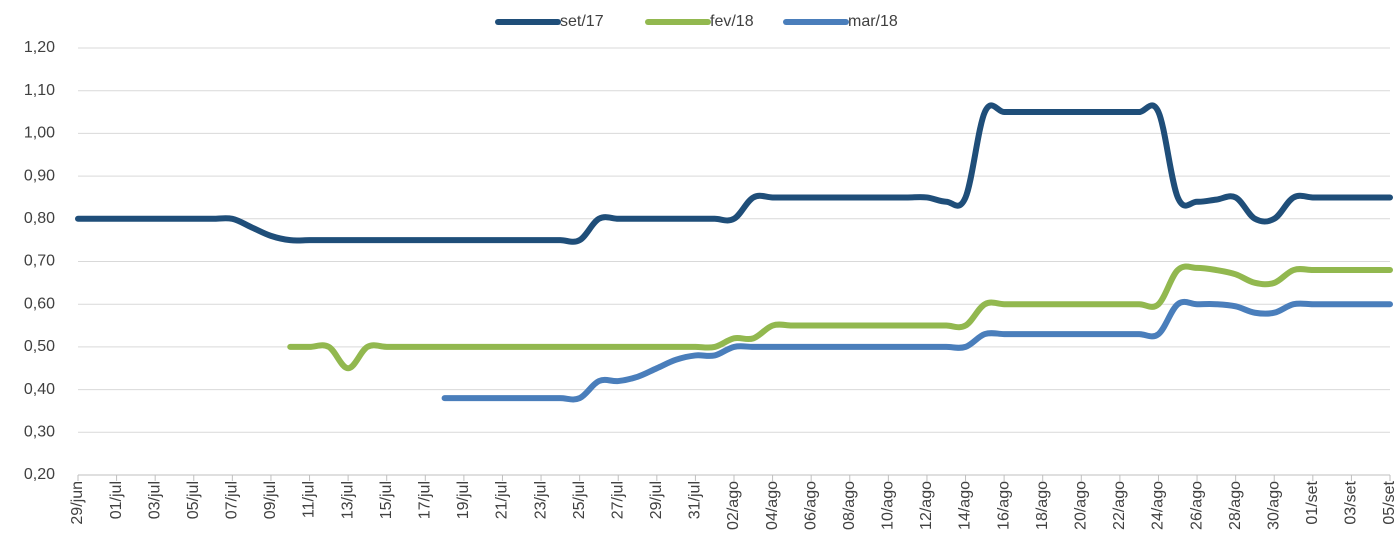  What do you see at coordinates (39, 346) in the screenshot?
I see `y-tick-label: 0,50` at bounding box center [39, 346].